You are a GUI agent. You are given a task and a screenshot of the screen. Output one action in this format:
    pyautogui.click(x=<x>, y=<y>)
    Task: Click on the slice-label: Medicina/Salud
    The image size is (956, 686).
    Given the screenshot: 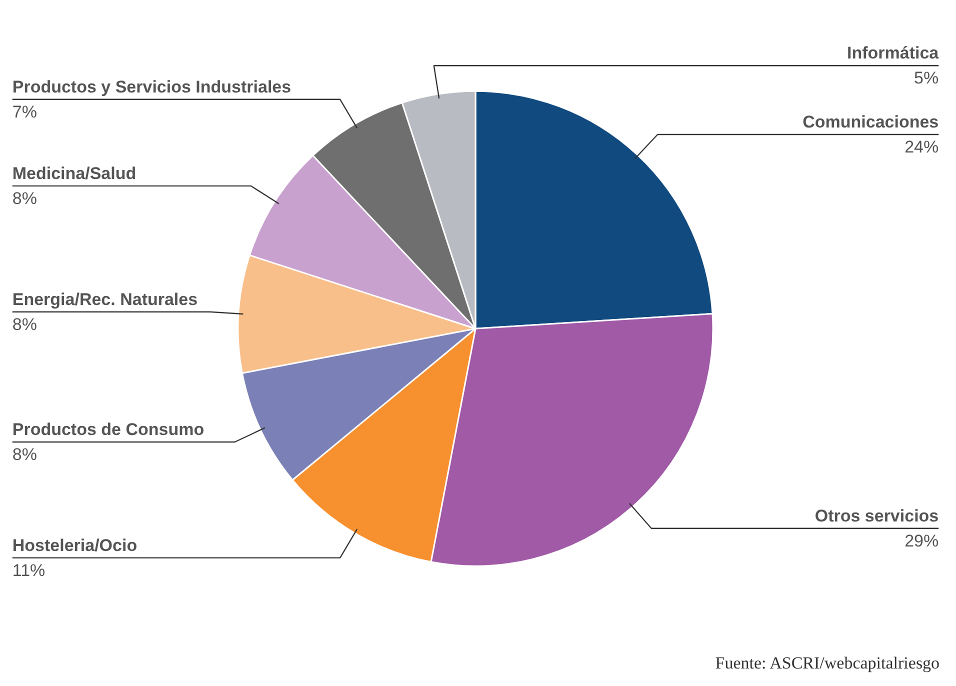 What is the action you would take?
    pyautogui.click(x=74, y=173)
    